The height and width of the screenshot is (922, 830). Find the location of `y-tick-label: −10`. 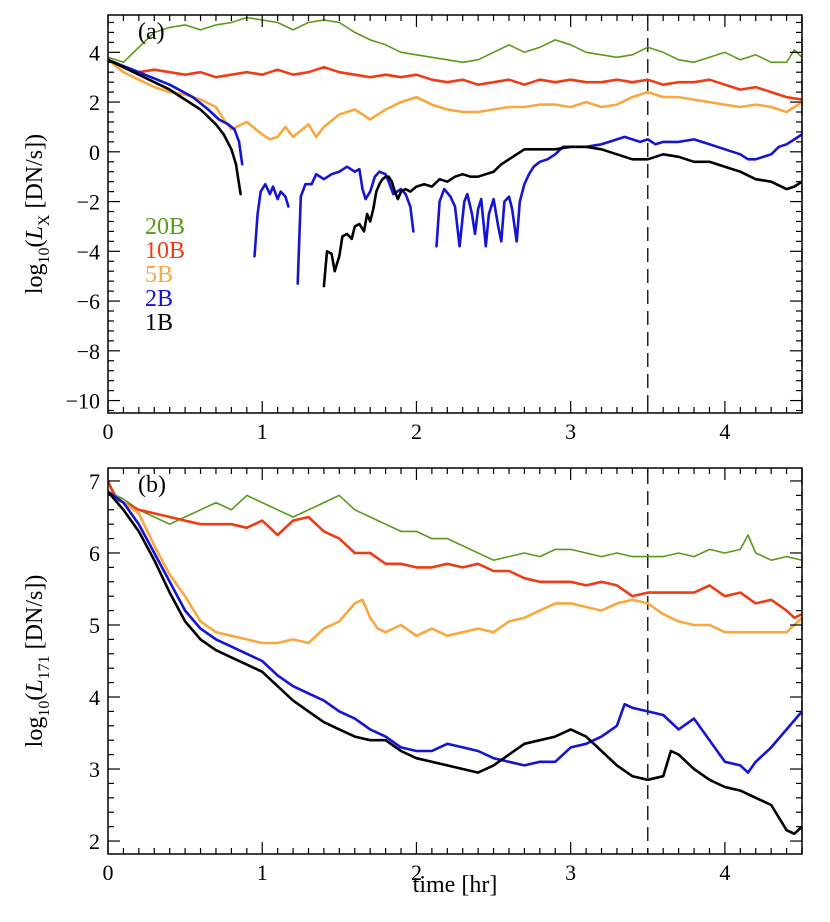

y-tick-label: −10 is located at coordinates (83, 401).